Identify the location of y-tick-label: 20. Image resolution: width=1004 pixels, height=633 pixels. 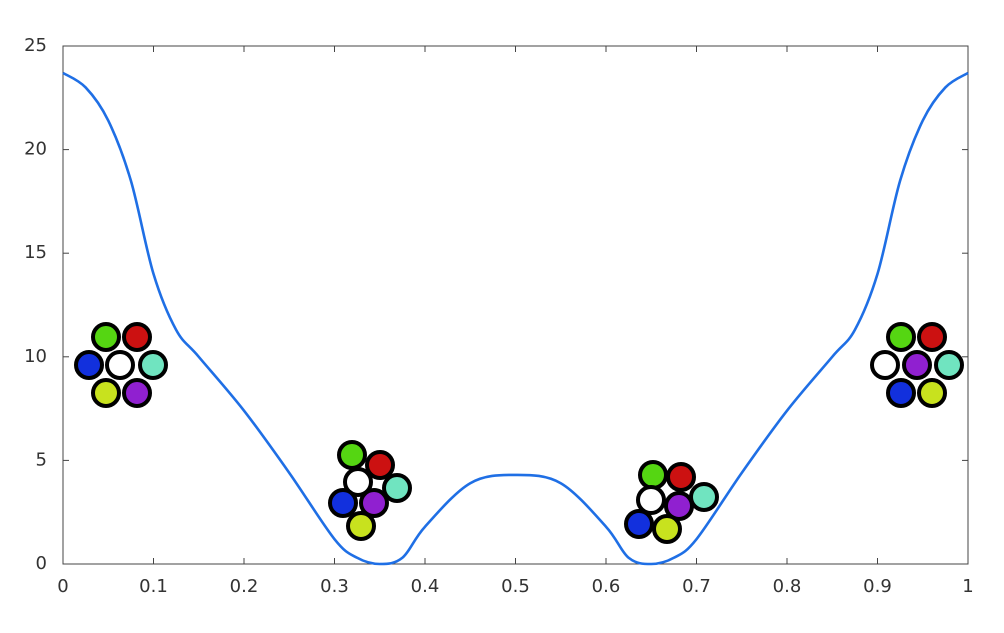
(35, 149).